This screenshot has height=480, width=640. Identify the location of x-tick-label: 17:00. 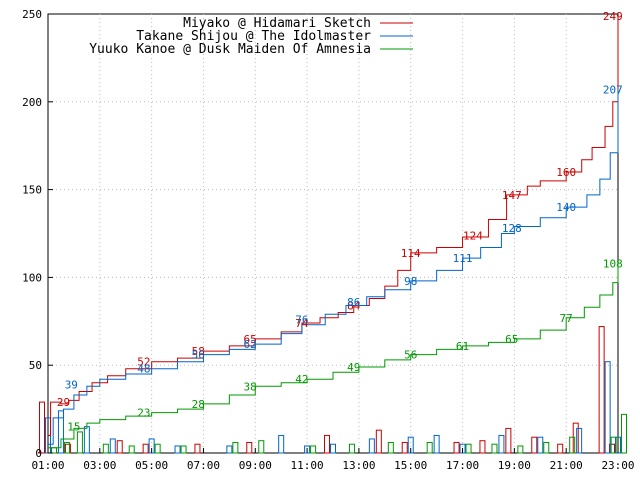
(462, 465).